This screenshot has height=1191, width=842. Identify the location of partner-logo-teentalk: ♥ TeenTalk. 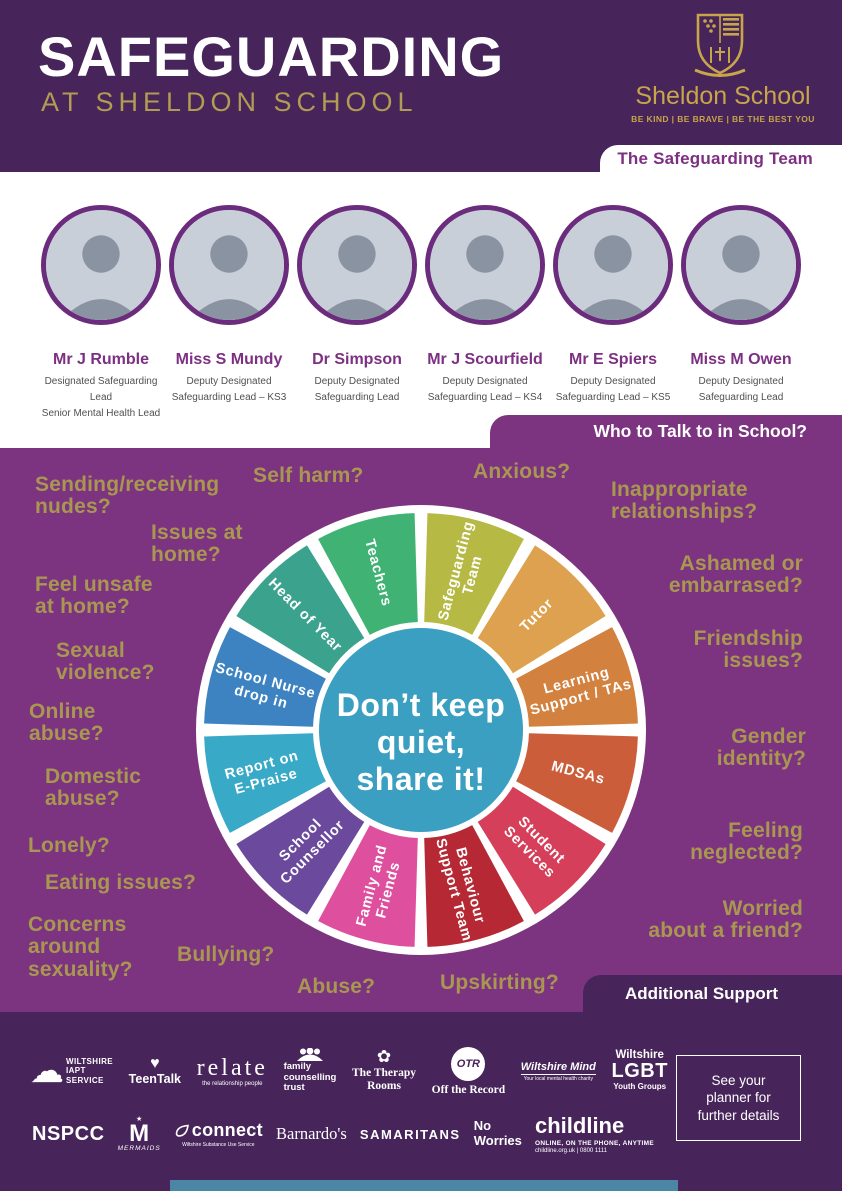
(154, 1071).